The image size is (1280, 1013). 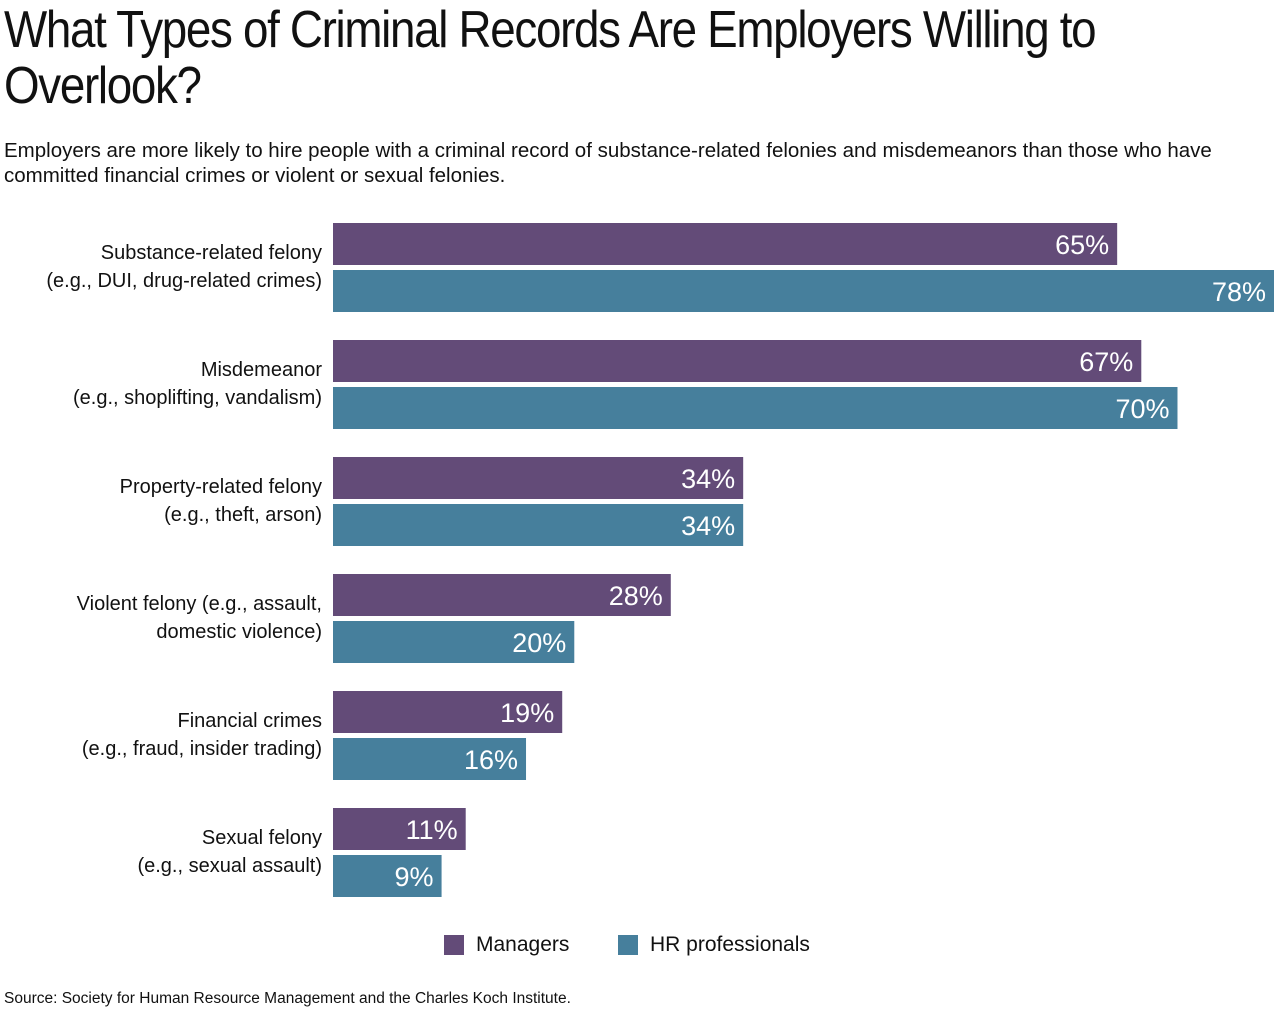 I want to click on legend-swatch-managers, so click(x=454, y=945).